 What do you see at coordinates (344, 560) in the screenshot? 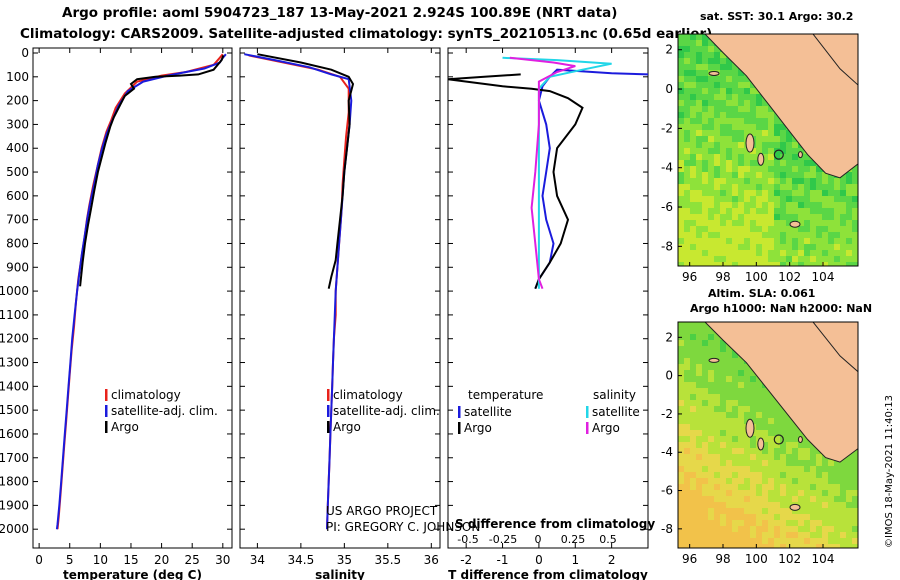
I see `x-tick-label: 35` at bounding box center [344, 560].